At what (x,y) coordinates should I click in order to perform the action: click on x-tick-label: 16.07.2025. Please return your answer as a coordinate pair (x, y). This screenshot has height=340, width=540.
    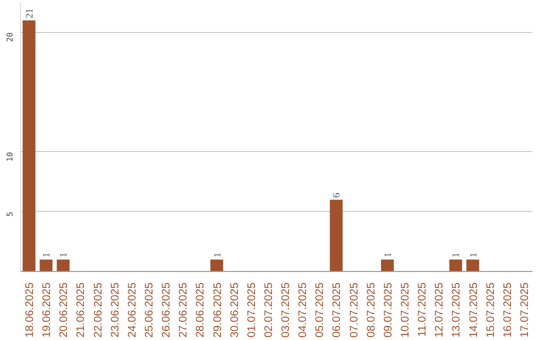
    Looking at the image, I should click on (508, 310).